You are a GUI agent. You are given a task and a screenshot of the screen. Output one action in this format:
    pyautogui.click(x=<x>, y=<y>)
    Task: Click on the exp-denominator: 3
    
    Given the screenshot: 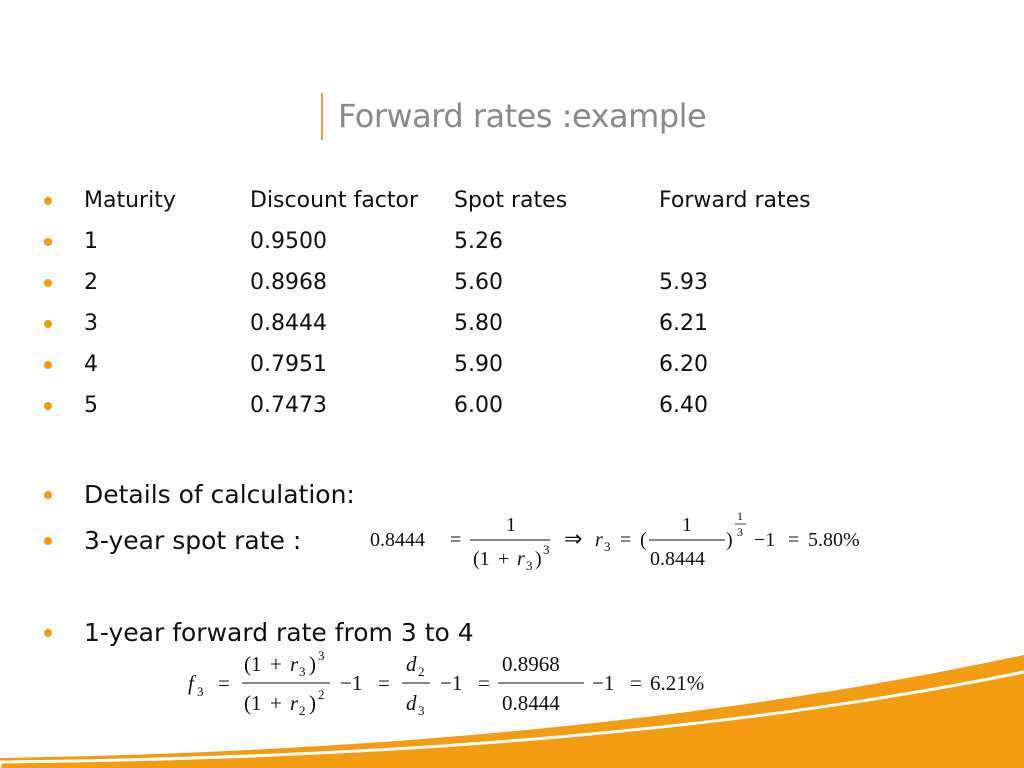 What is the action you would take?
    pyautogui.click(x=740, y=532)
    